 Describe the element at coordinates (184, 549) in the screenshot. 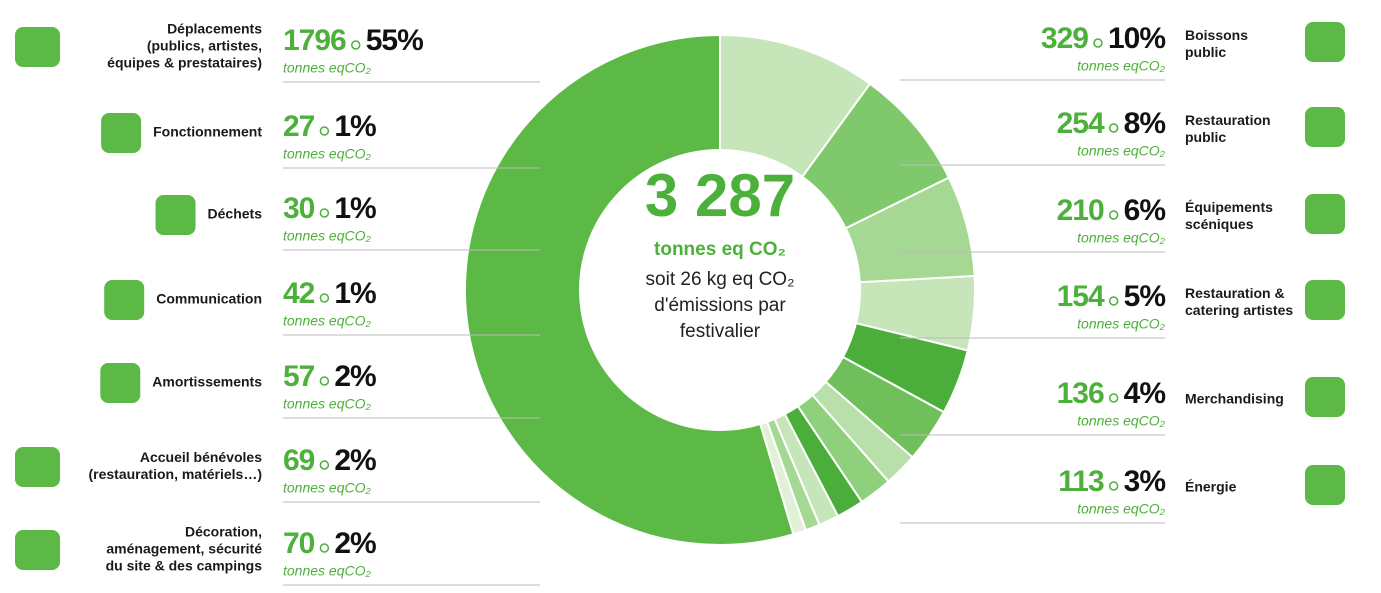

I see `category-label: aménagement, sécurité` at that location.